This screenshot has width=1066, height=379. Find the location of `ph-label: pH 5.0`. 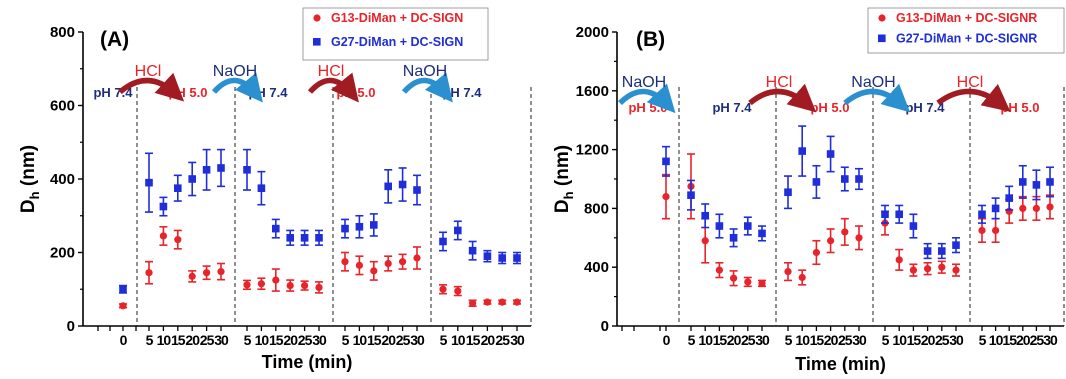

ph-label: pH 5.0 is located at coordinates (1019, 107).